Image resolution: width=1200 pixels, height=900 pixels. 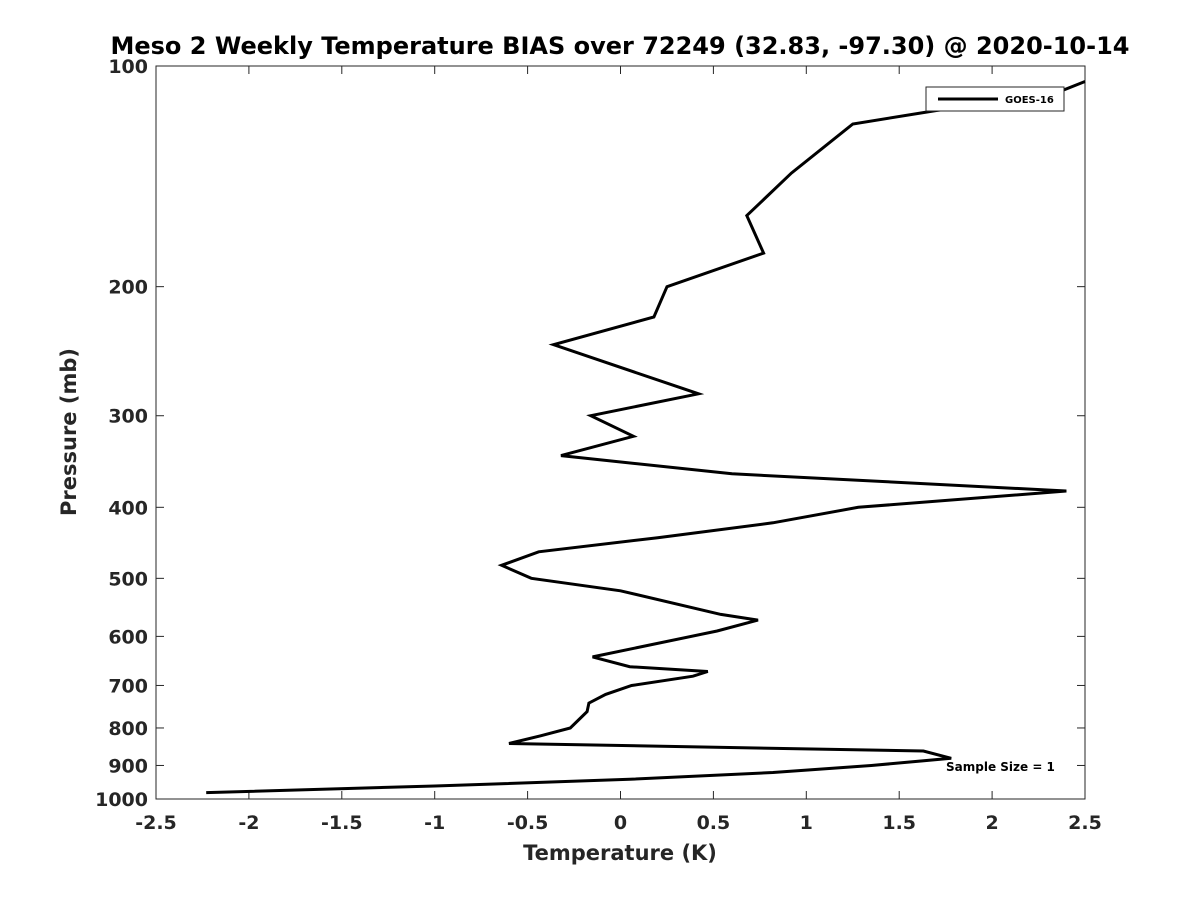 I want to click on x-tick-label: 1, so click(x=806, y=823).